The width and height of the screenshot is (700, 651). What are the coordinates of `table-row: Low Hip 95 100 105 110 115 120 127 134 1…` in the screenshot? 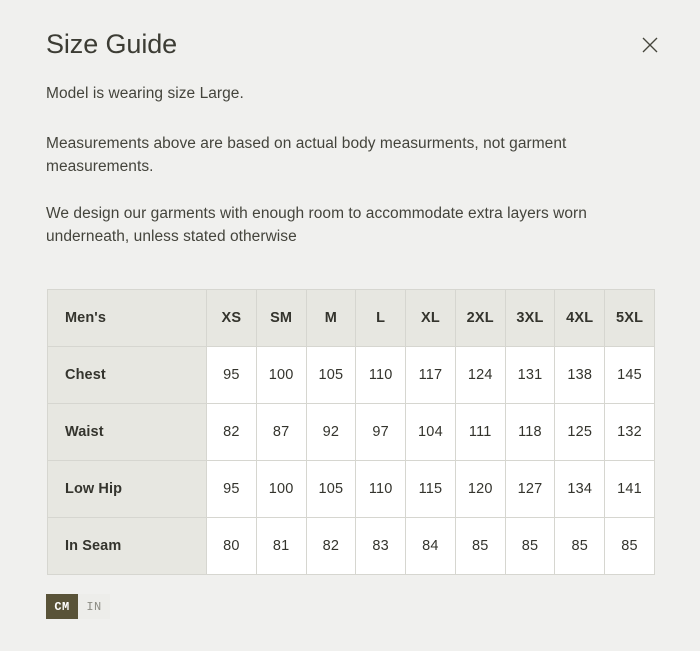 It's located at (351, 489).